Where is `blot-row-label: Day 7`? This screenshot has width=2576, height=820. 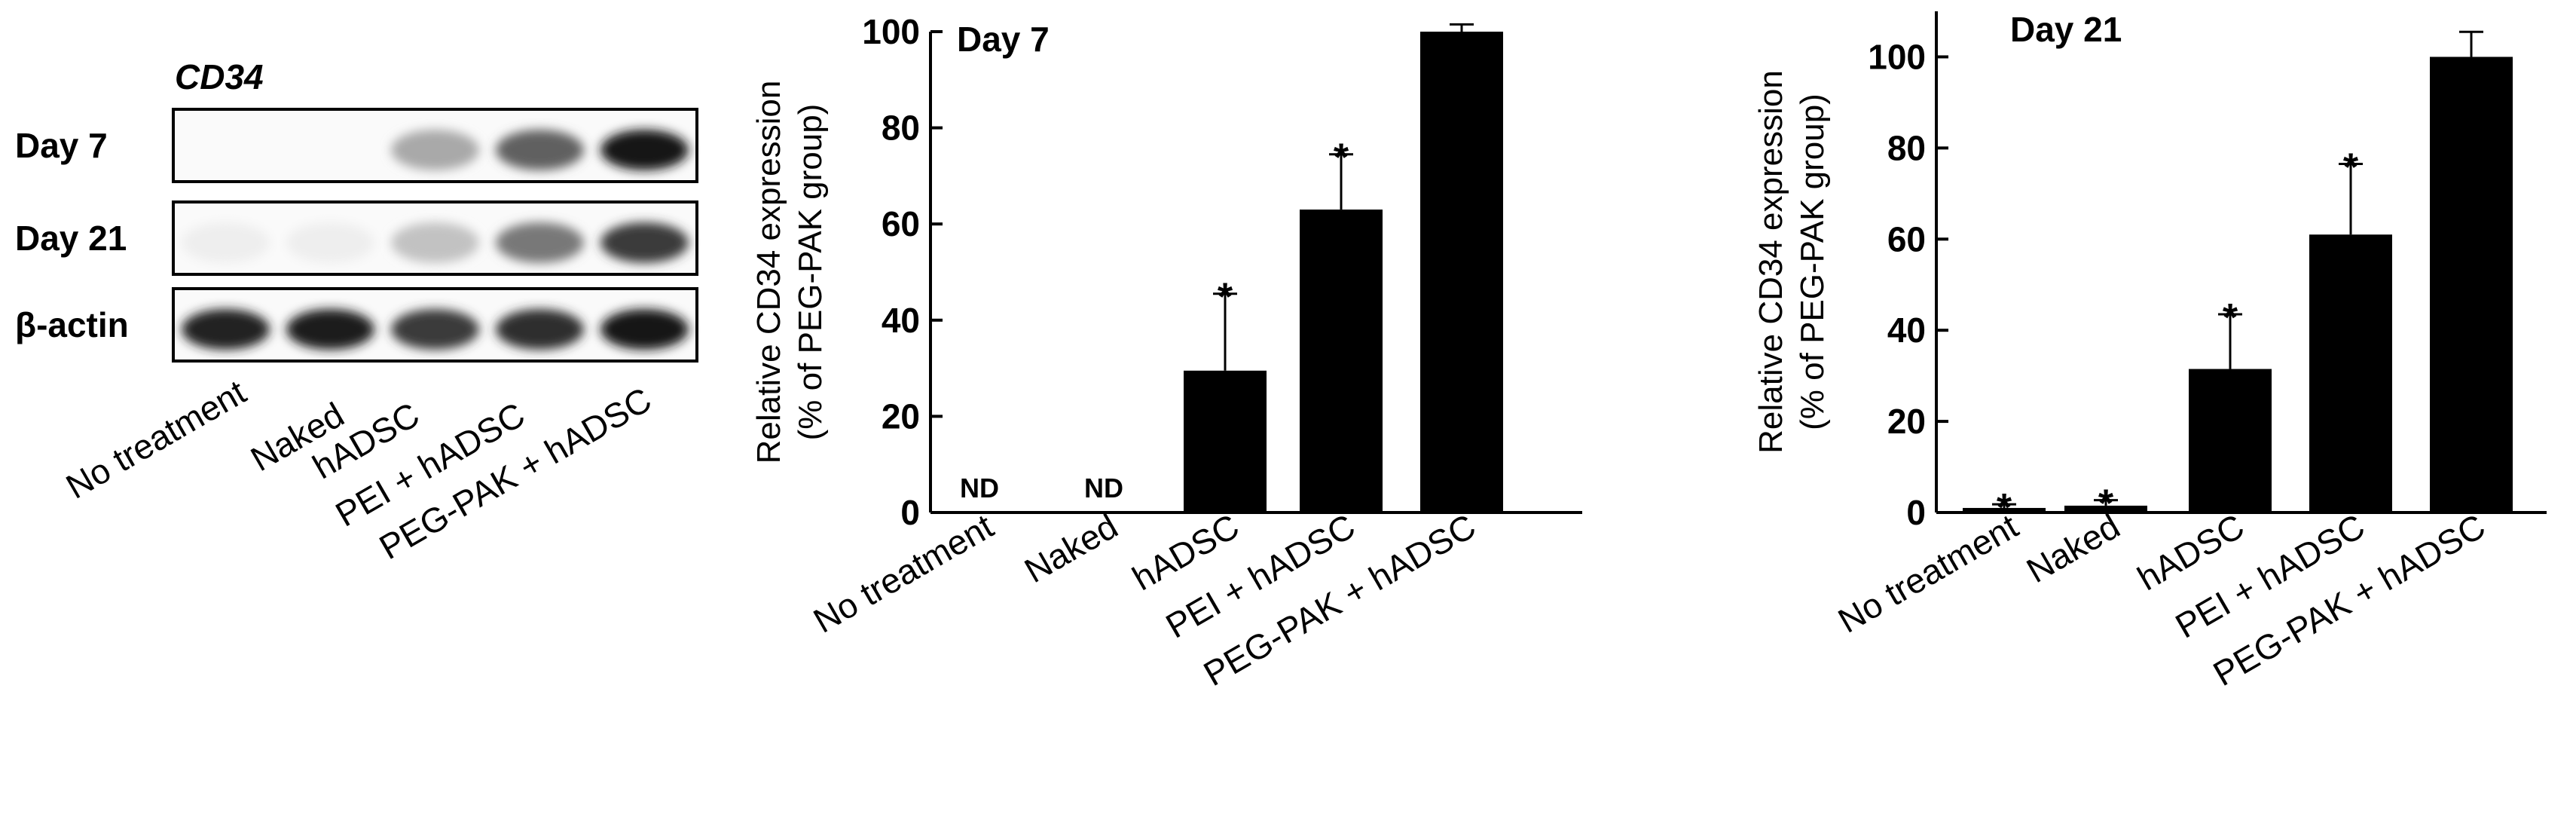
blot-row-label: Day 7 is located at coordinates (61, 145).